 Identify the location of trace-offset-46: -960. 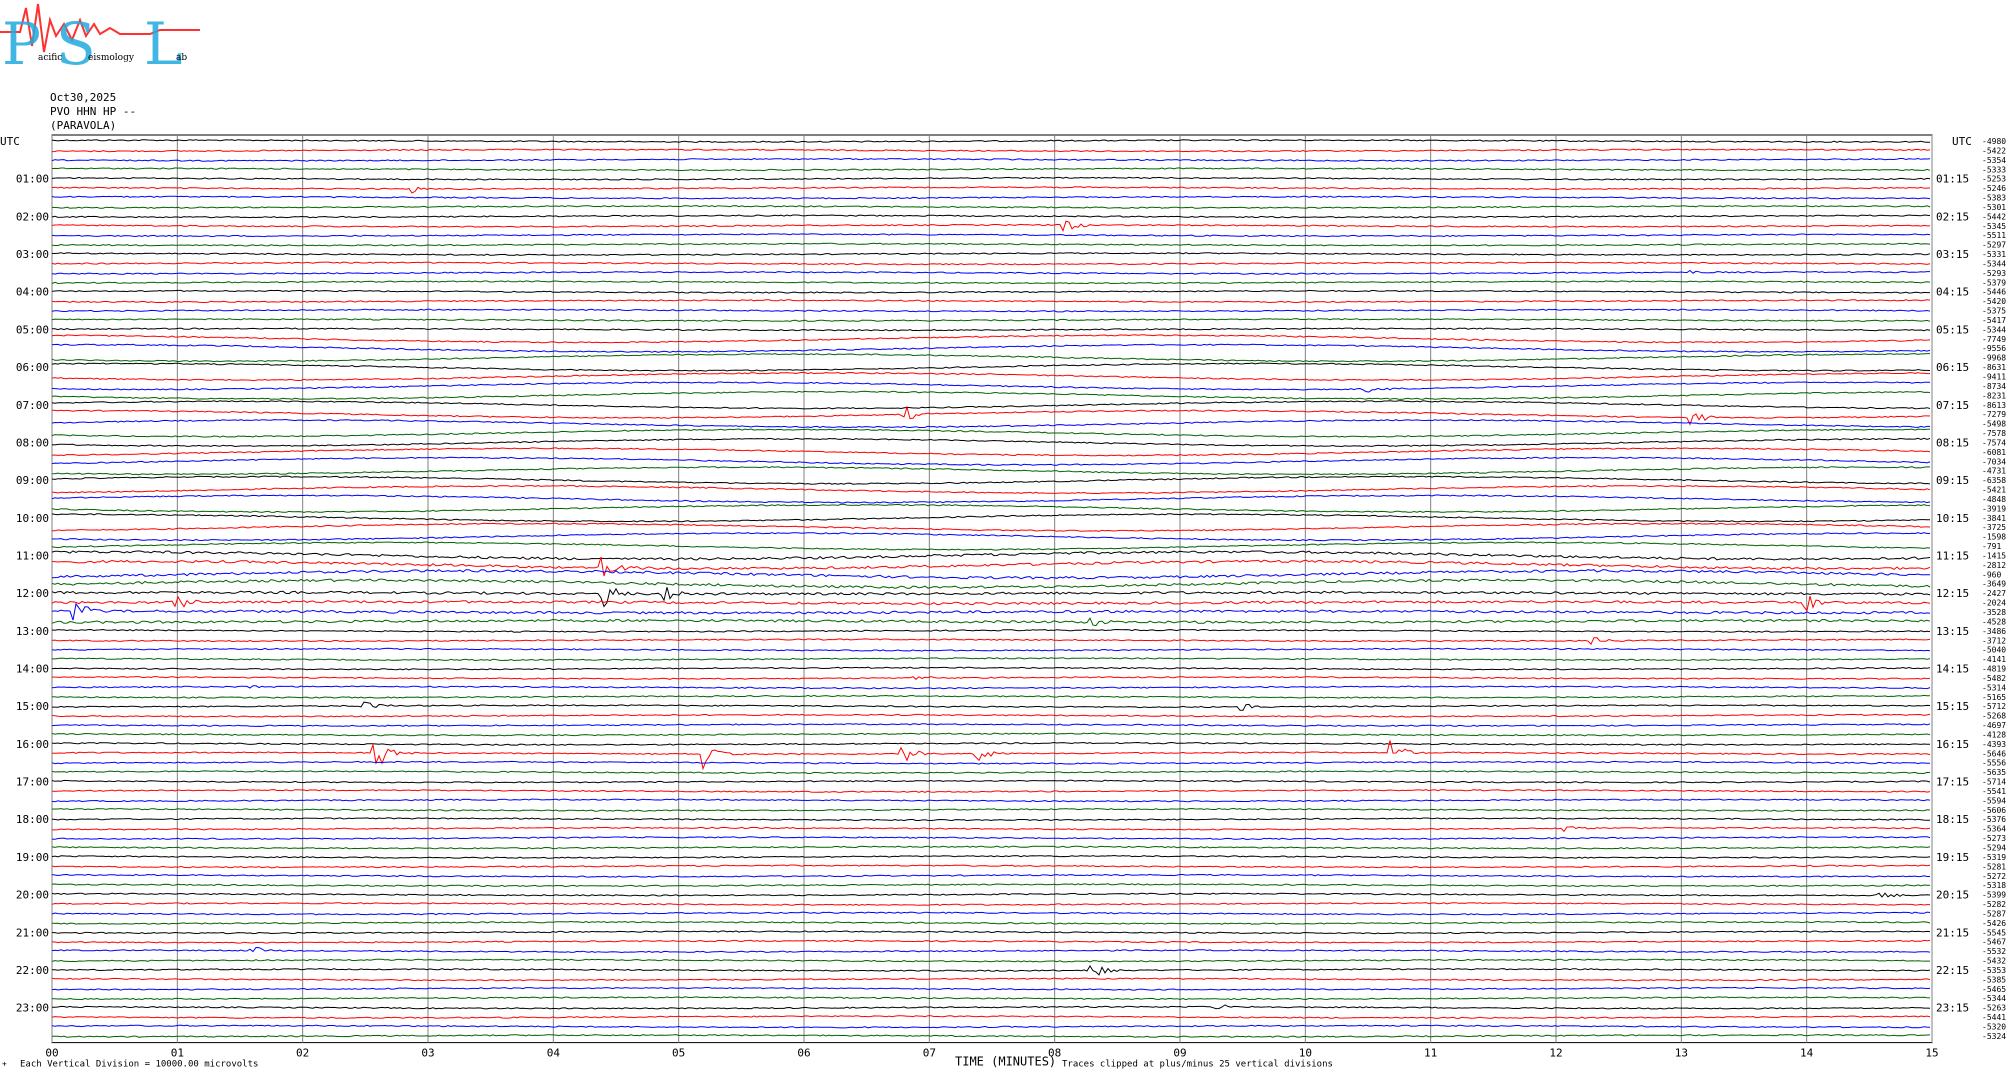
(1991, 574).